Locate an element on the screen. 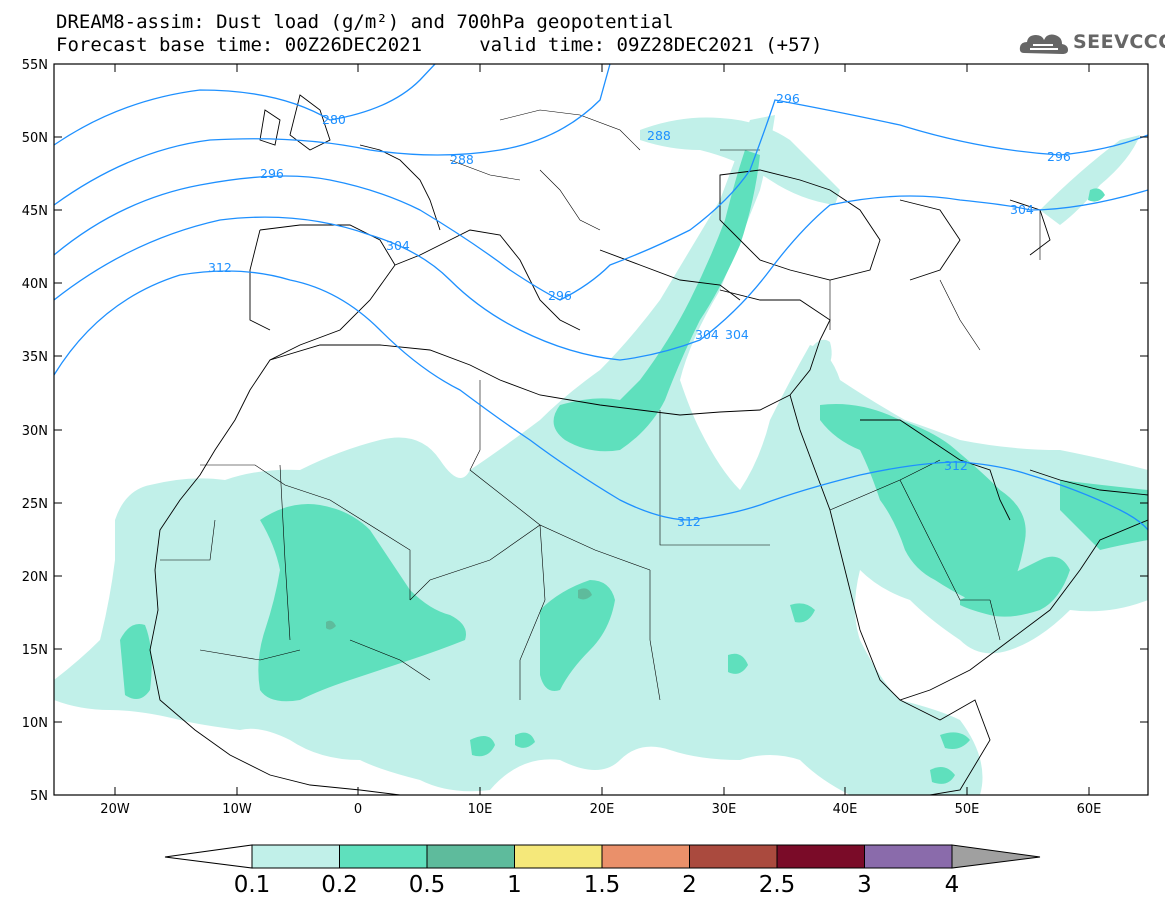 The height and width of the screenshot is (907, 1165). colorbar-label: 2 is located at coordinates (689, 885).